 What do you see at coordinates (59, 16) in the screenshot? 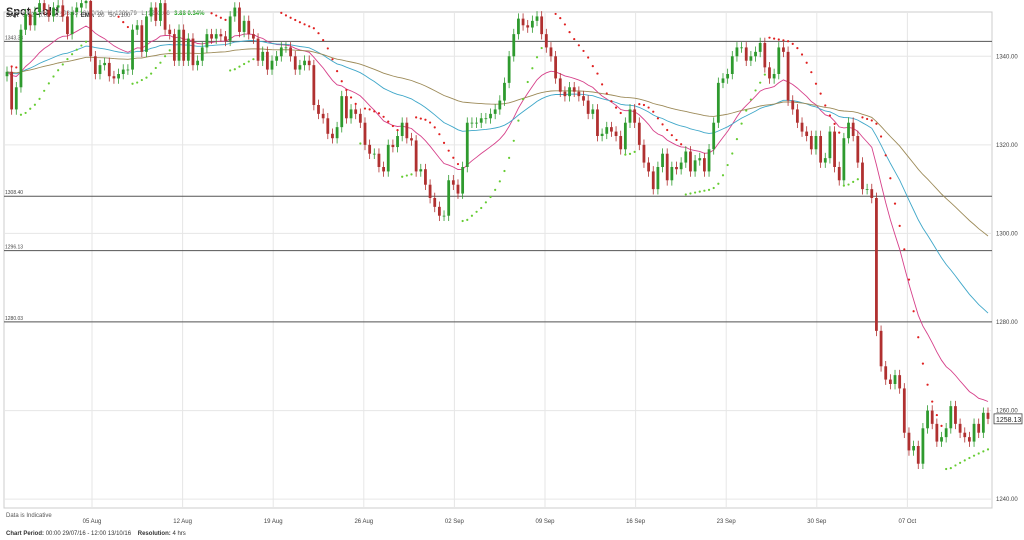
I see `sar-param-3: 0.2` at bounding box center [59, 16].